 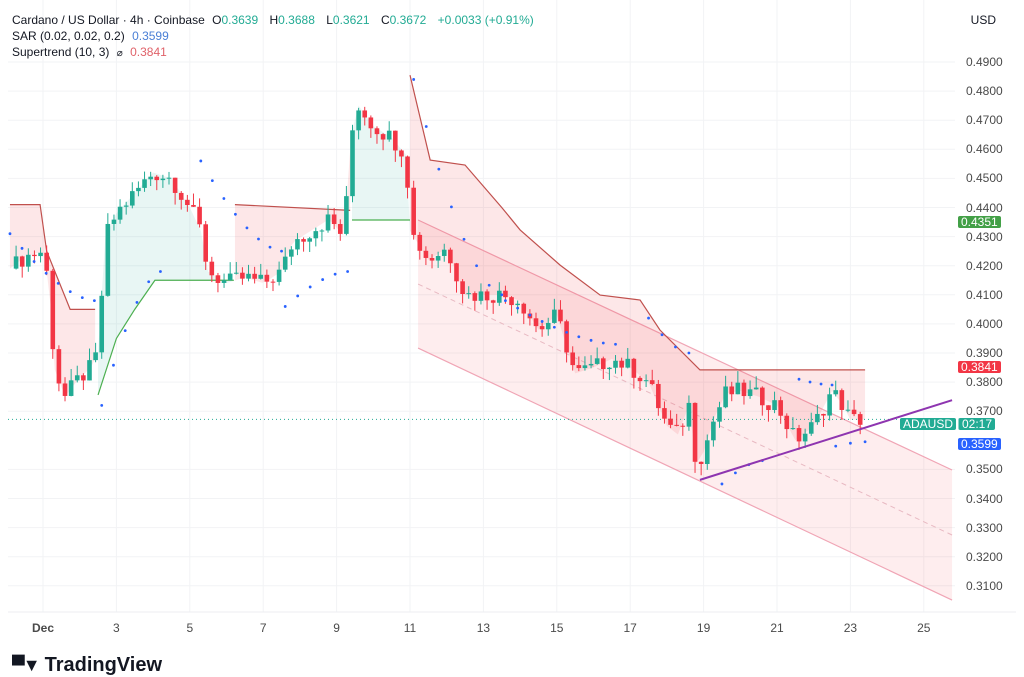 What do you see at coordinates (984, 120) in the screenshot?
I see `price-tick: 0.4700` at bounding box center [984, 120].